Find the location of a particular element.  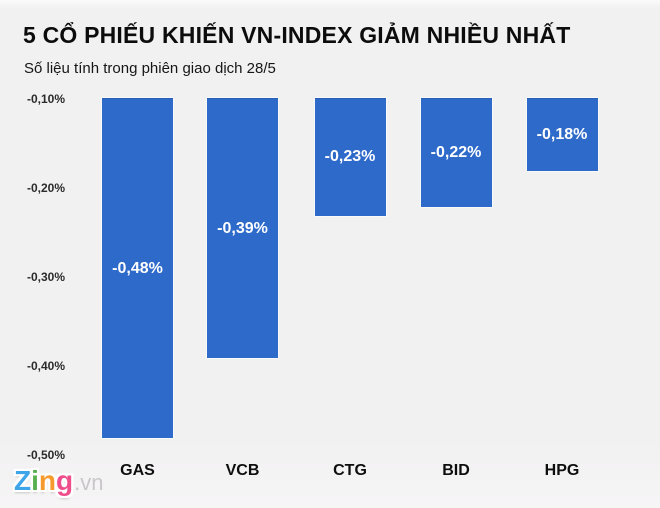

zing-logo-letter: i is located at coordinates (35, 480).